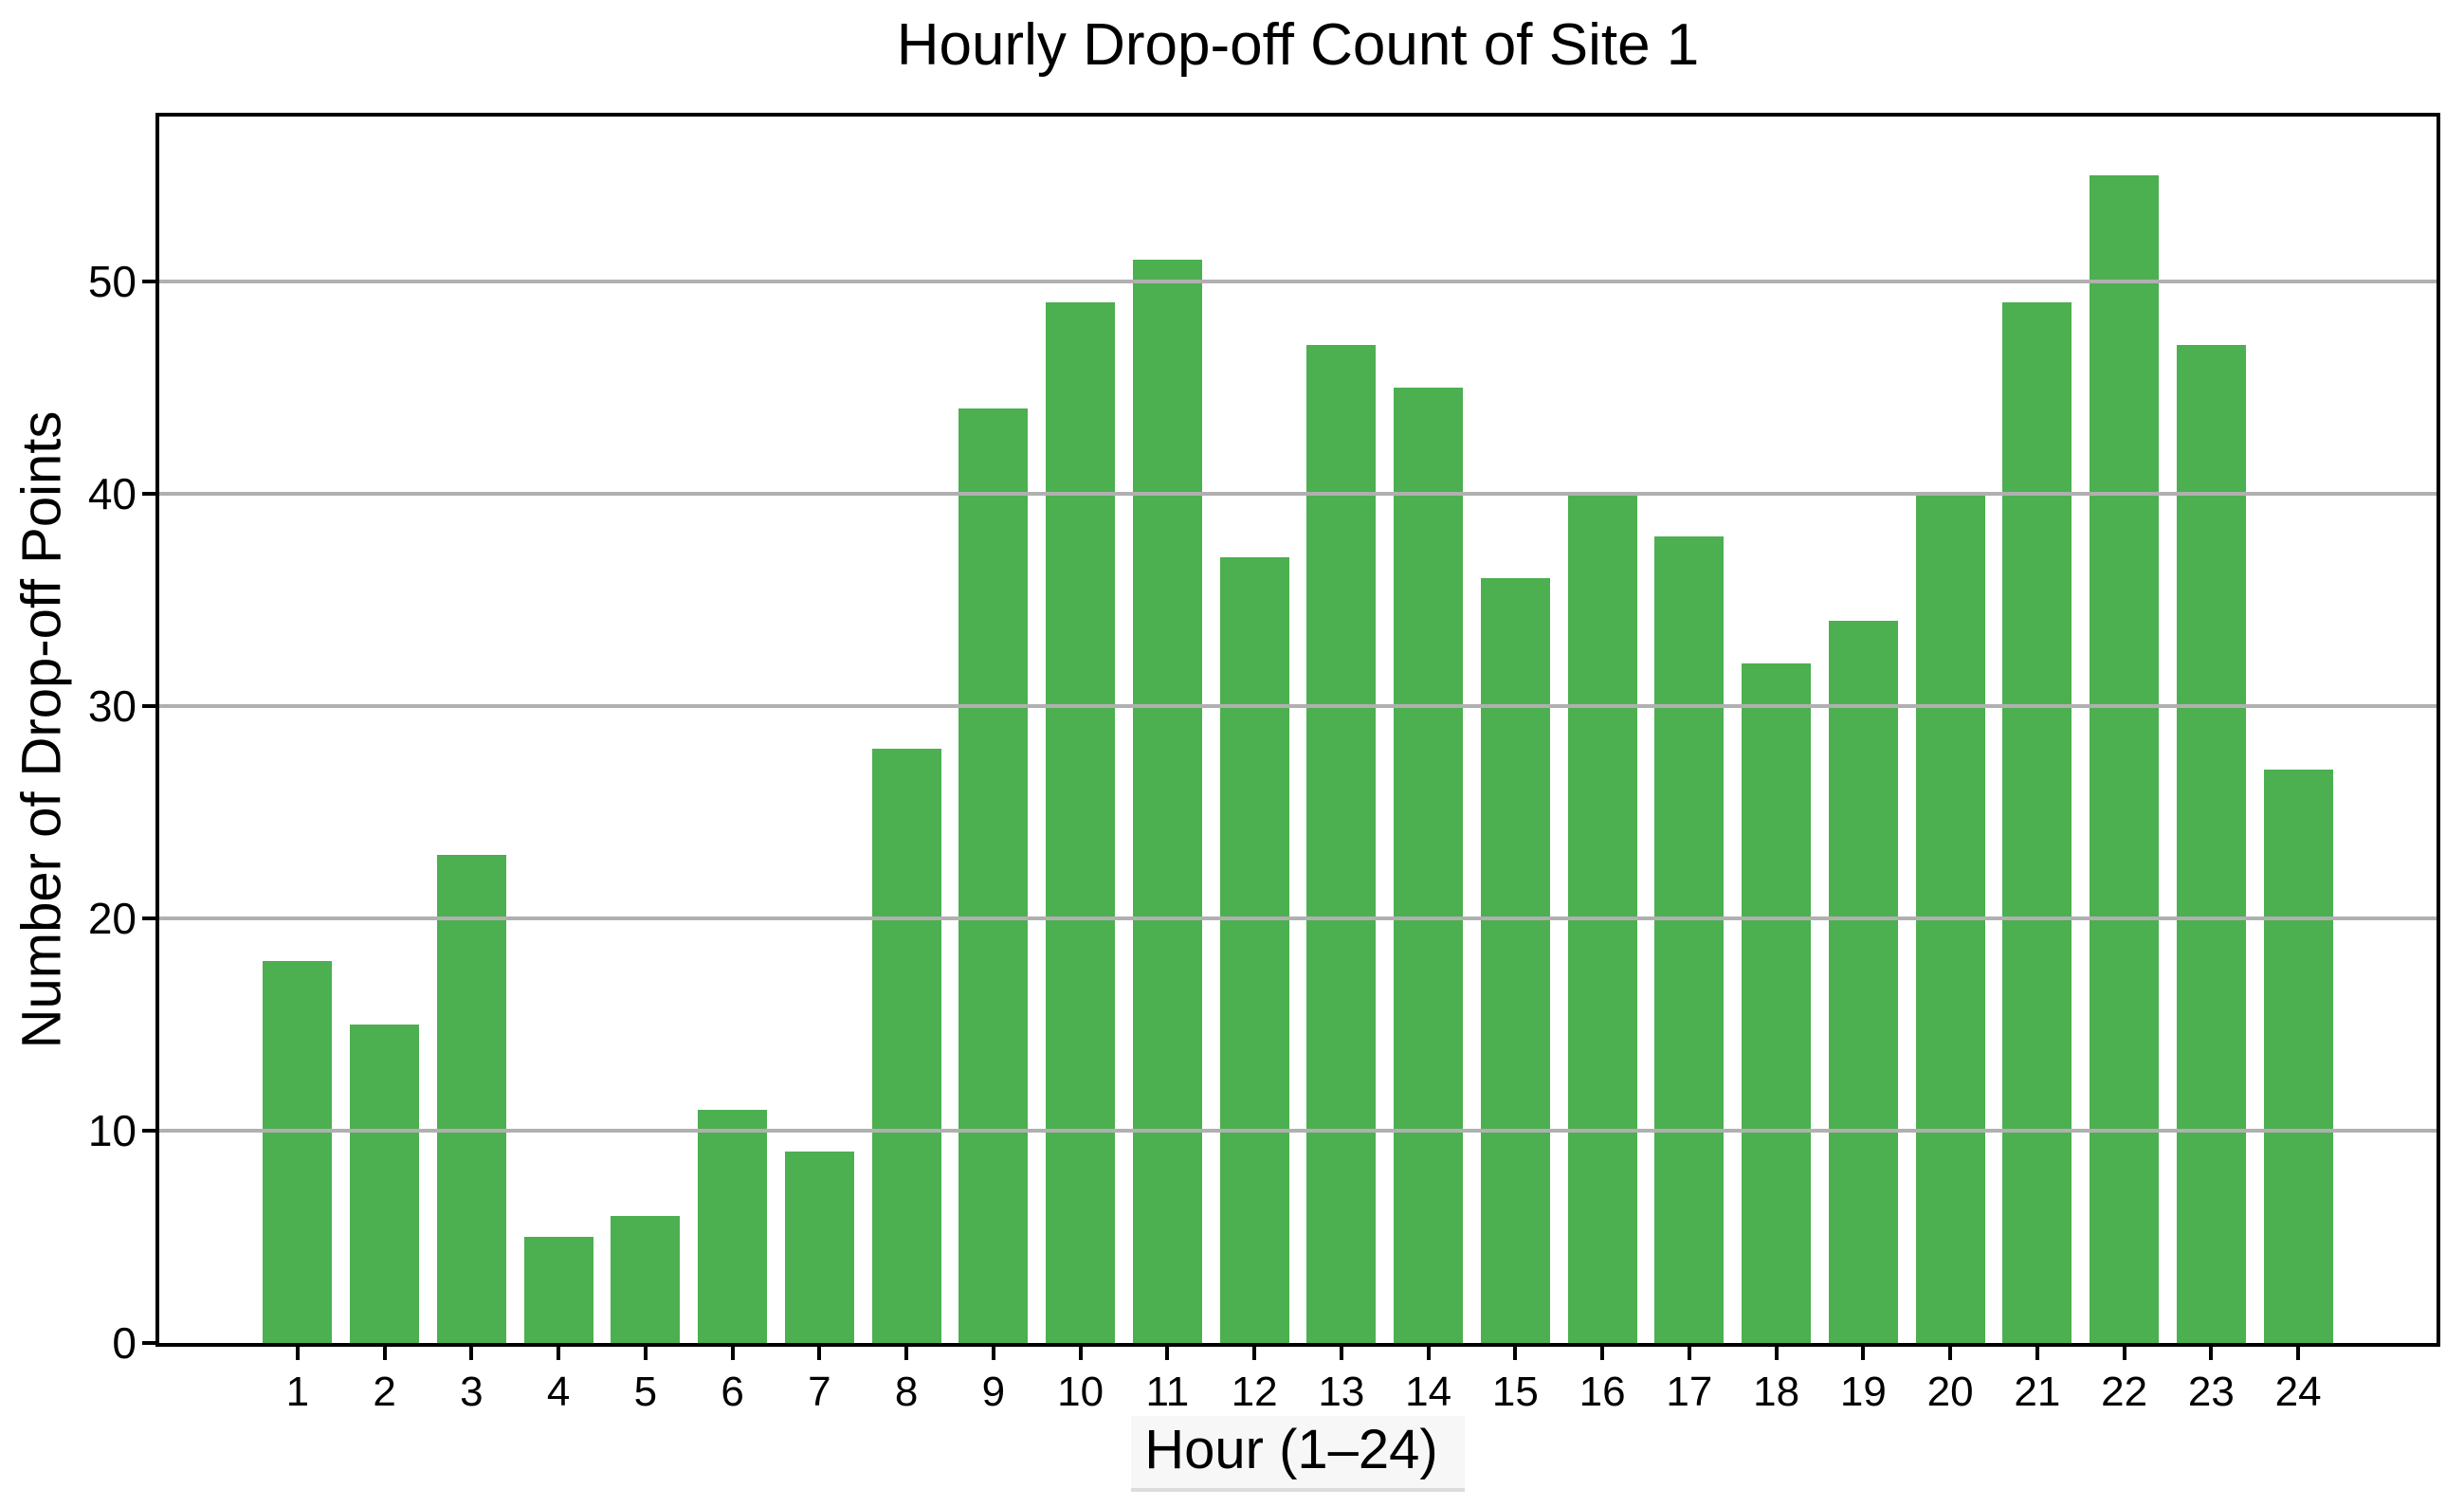 Image resolution: width=2464 pixels, height=1506 pixels. Describe the element at coordinates (819, 1392) in the screenshot. I see `x-tick-label-7: 7` at that location.